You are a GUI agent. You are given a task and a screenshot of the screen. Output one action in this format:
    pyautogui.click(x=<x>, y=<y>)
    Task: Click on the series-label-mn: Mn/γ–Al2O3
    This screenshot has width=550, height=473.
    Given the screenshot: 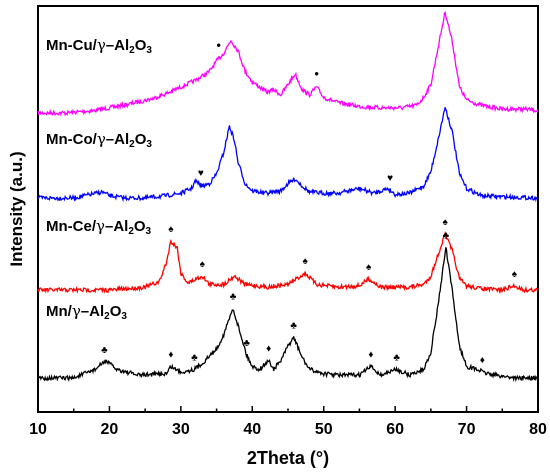 What is the action you would take?
    pyautogui.click(x=86, y=312)
    